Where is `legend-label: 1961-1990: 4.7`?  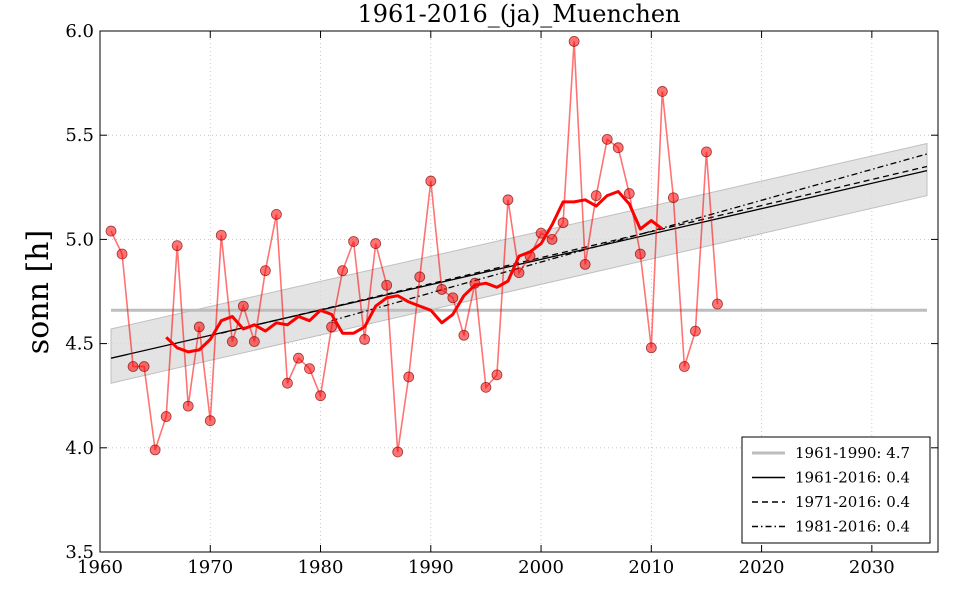 legend-label: 1961-1990: 4.7 is located at coordinates (852, 453).